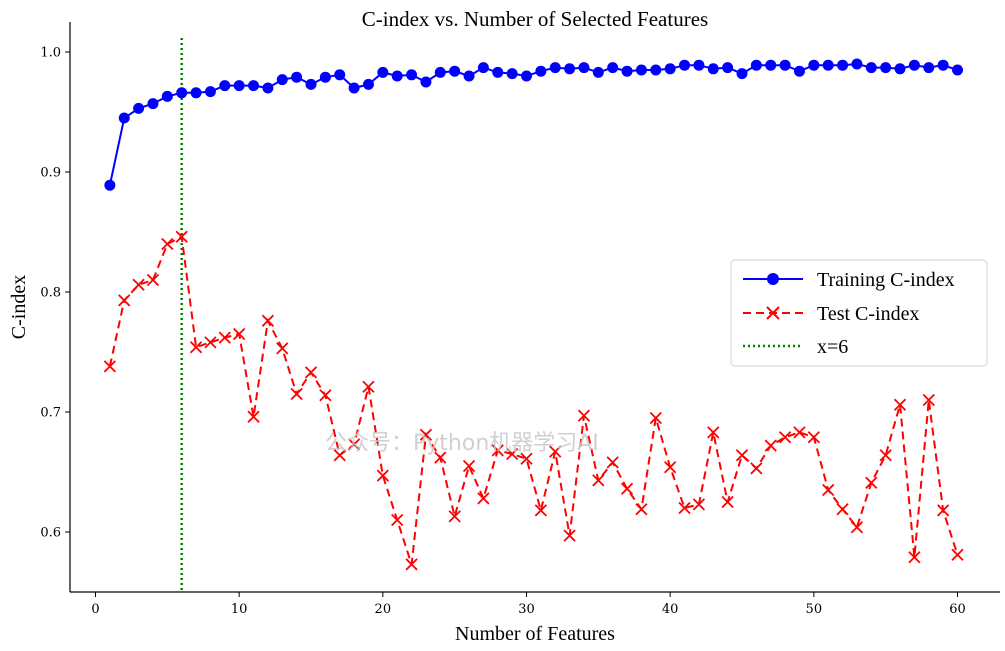  What do you see at coordinates (814, 609) in the screenshot?
I see `x-tick-label: 50` at bounding box center [814, 609].